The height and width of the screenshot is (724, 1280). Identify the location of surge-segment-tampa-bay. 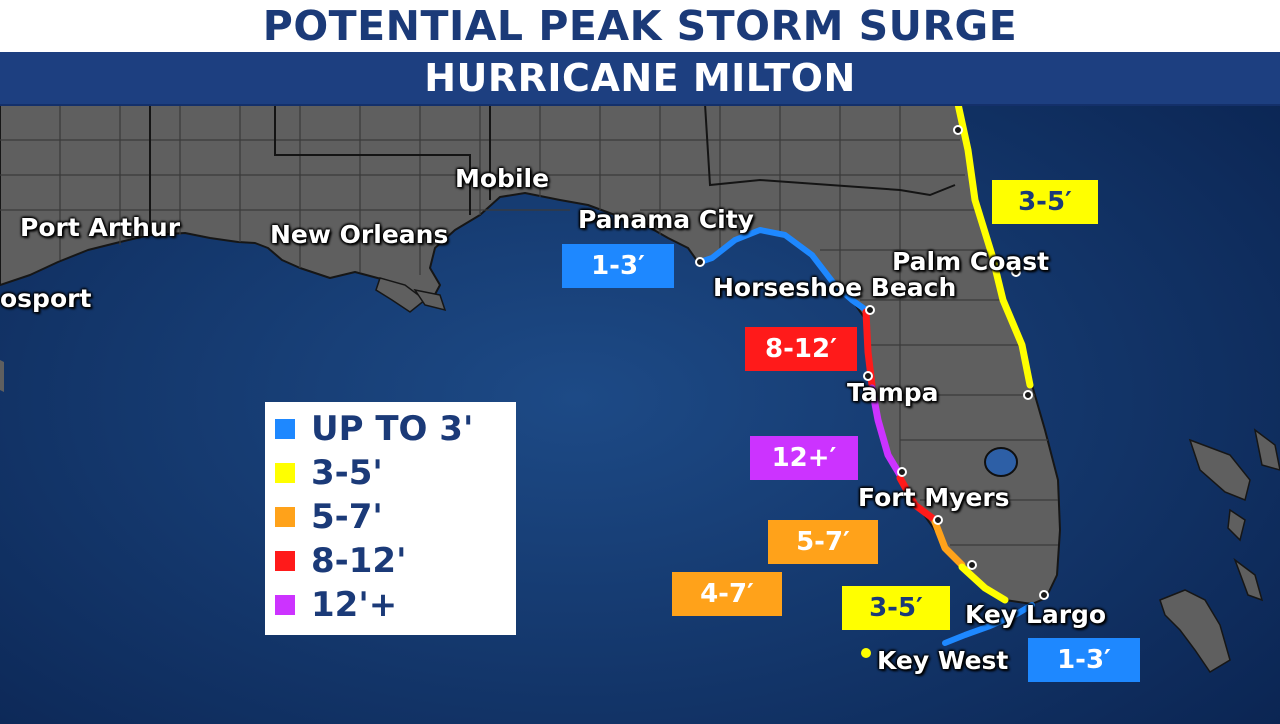
(886, 431).